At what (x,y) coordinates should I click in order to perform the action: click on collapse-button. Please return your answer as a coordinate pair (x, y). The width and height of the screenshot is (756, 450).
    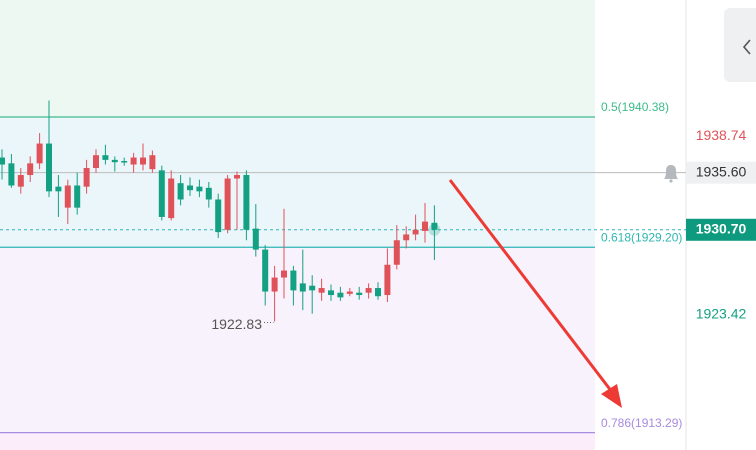
    Looking at the image, I should click on (740, 45).